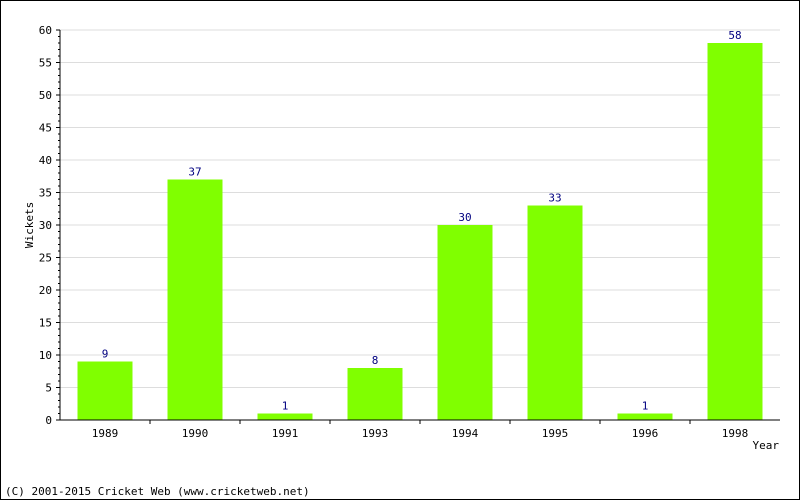 The image size is (800, 500). I want to click on y-tick-label: 10, so click(45, 355).